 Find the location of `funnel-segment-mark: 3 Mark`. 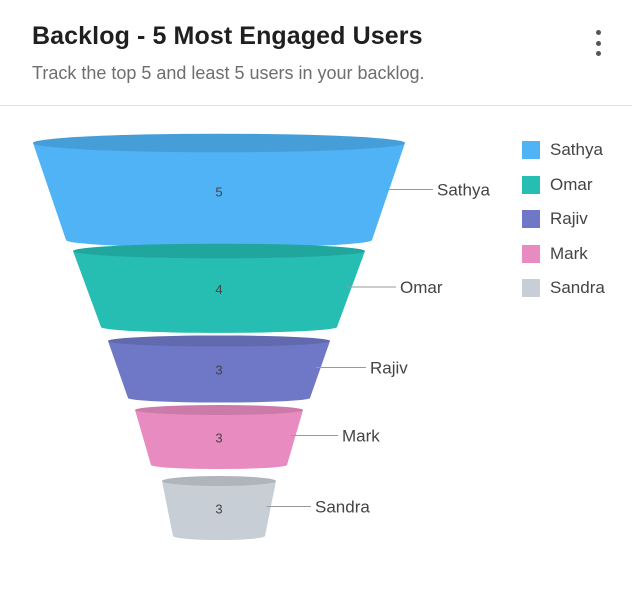

funnel-segment-mark: 3 Mark is located at coordinates (257, 437).